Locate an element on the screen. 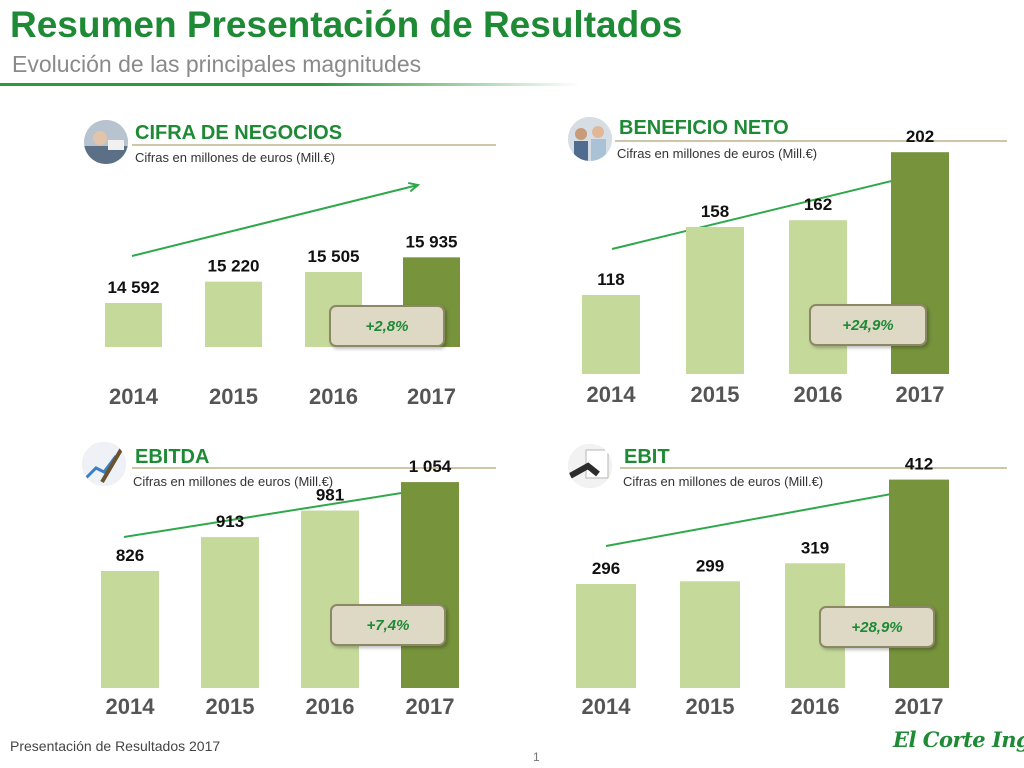 The height and width of the screenshot is (768, 1024). logo-wordmark: El Corte Inglés is located at coordinates (958, 739).